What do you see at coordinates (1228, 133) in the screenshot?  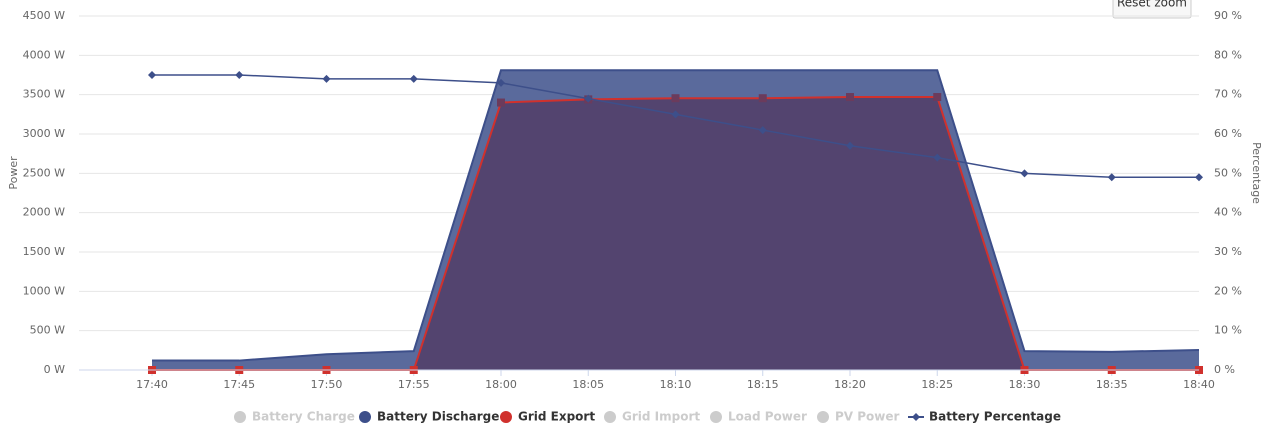 I see `y2-tick-label: 60 %` at bounding box center [1228, 133].